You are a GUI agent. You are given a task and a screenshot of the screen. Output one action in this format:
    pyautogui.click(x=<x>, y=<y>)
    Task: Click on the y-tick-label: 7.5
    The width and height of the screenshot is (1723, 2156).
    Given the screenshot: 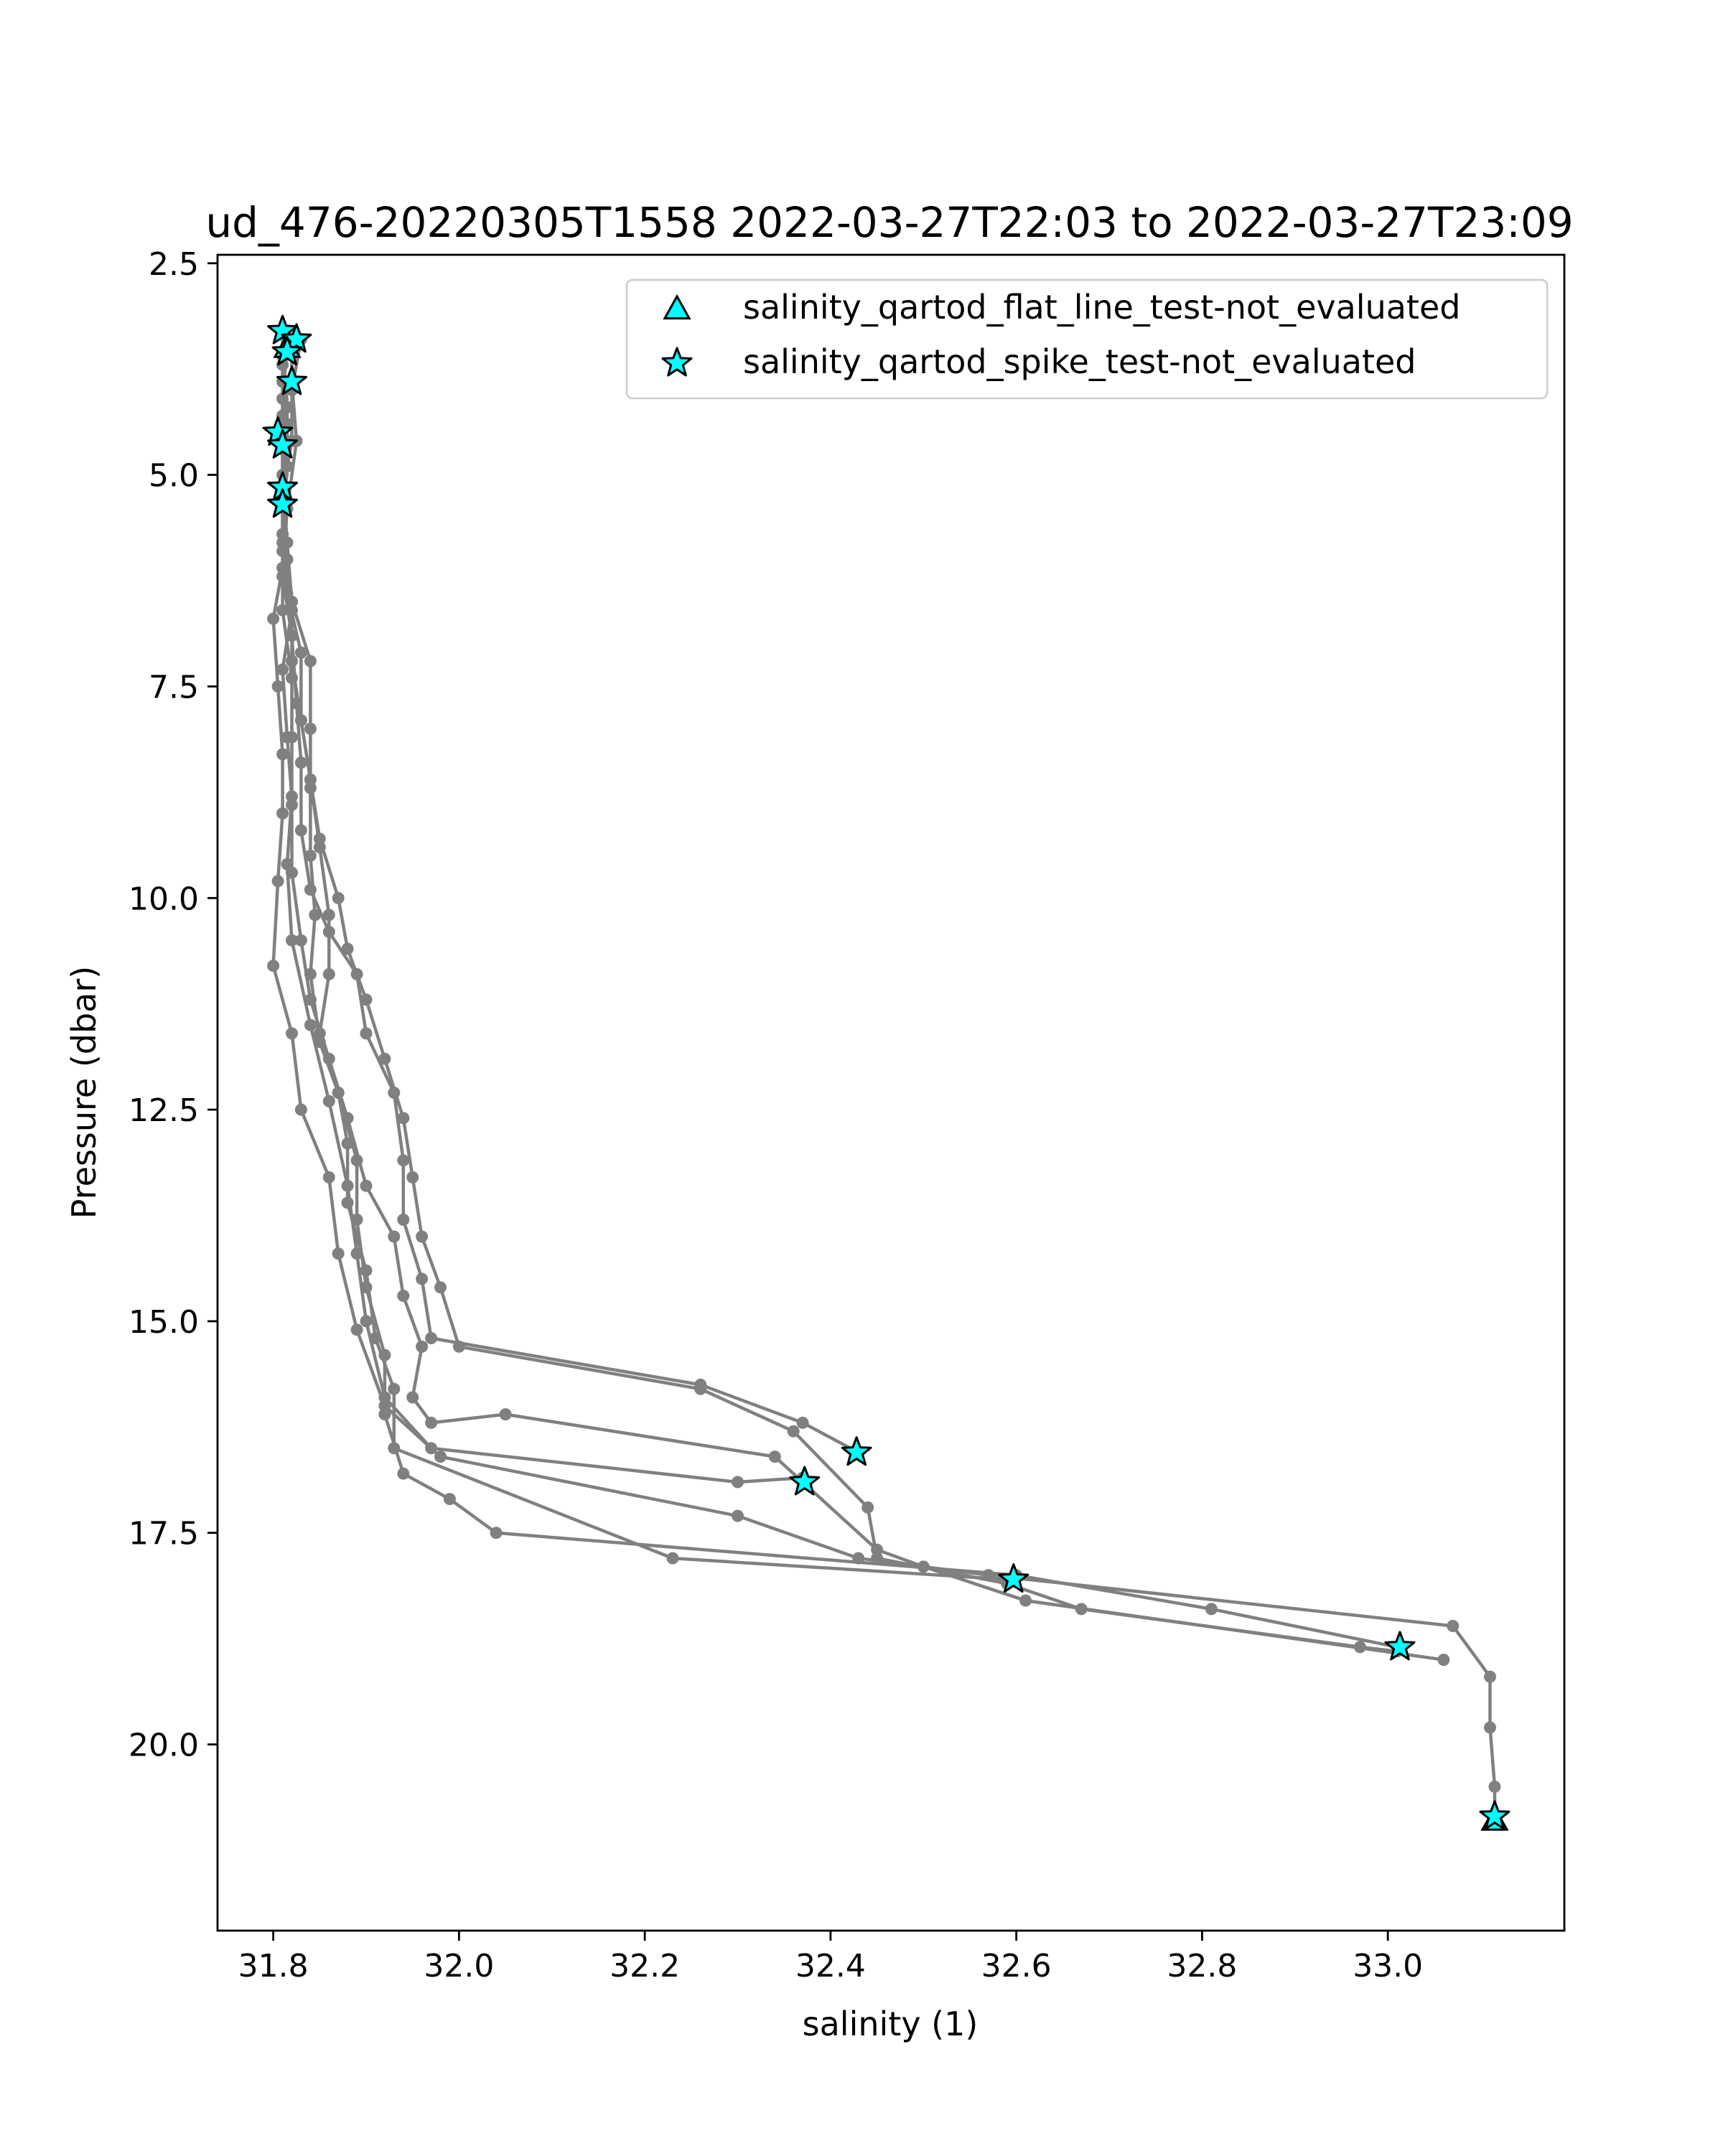 What is the action you would take?
    pyautogui.click(x=174, y=687)
    